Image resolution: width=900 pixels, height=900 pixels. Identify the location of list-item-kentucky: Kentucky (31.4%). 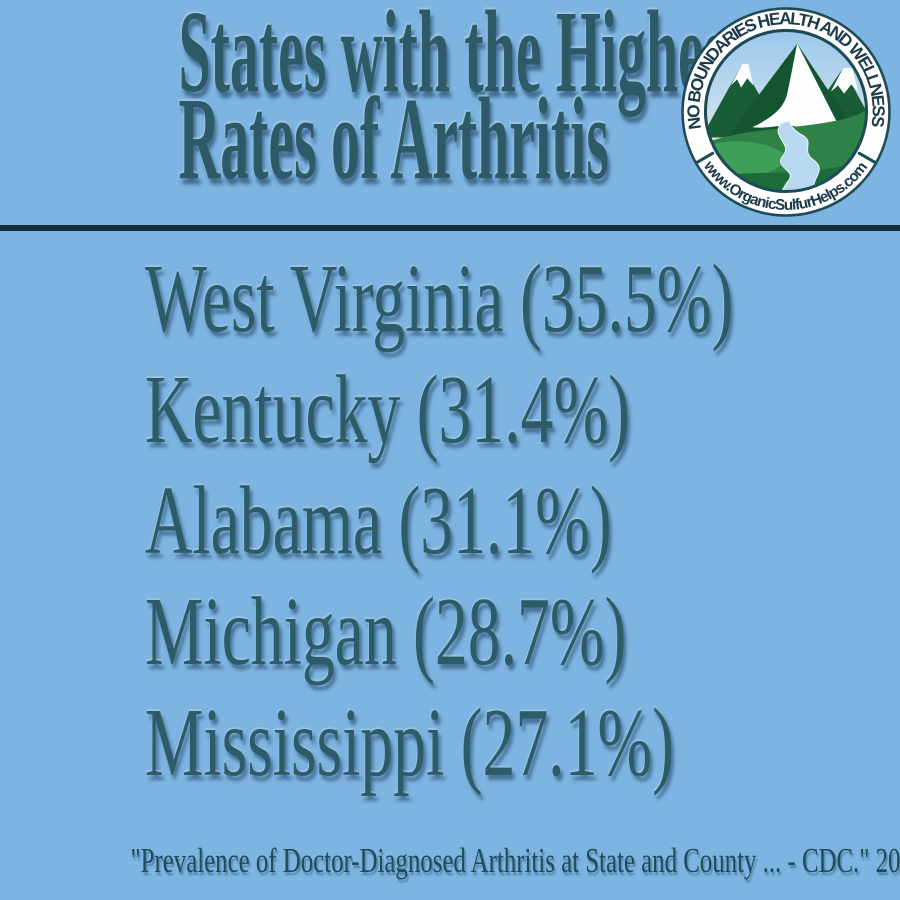
(450, 409).